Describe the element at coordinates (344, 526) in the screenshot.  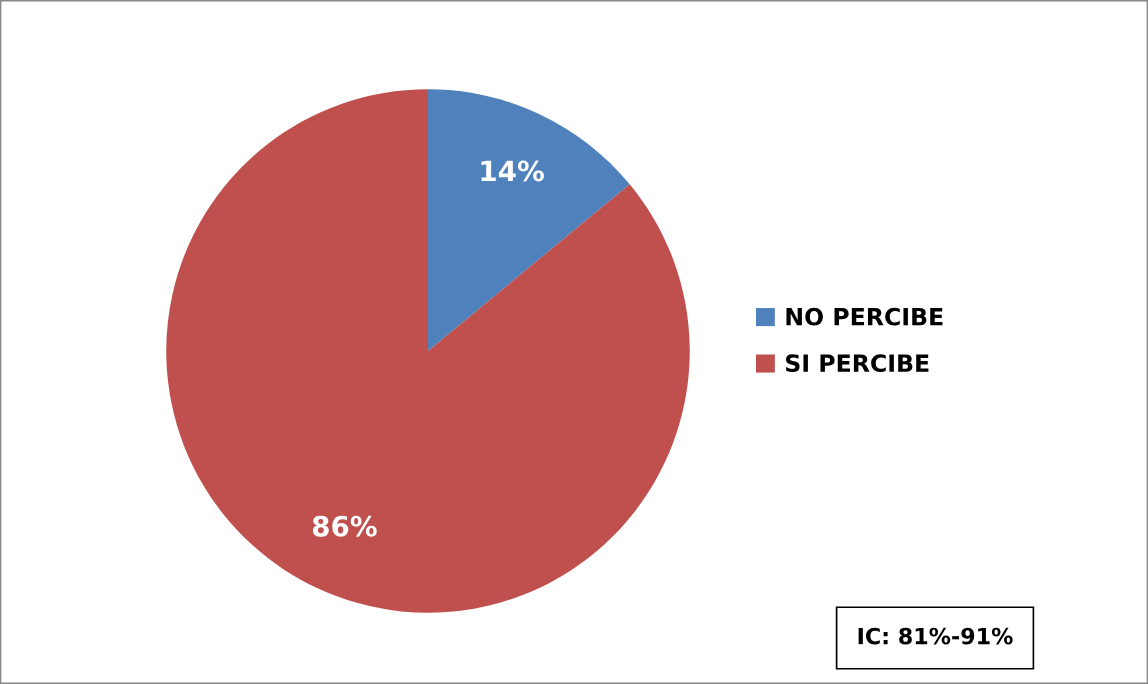
I see `data-label: 86%` at that location.